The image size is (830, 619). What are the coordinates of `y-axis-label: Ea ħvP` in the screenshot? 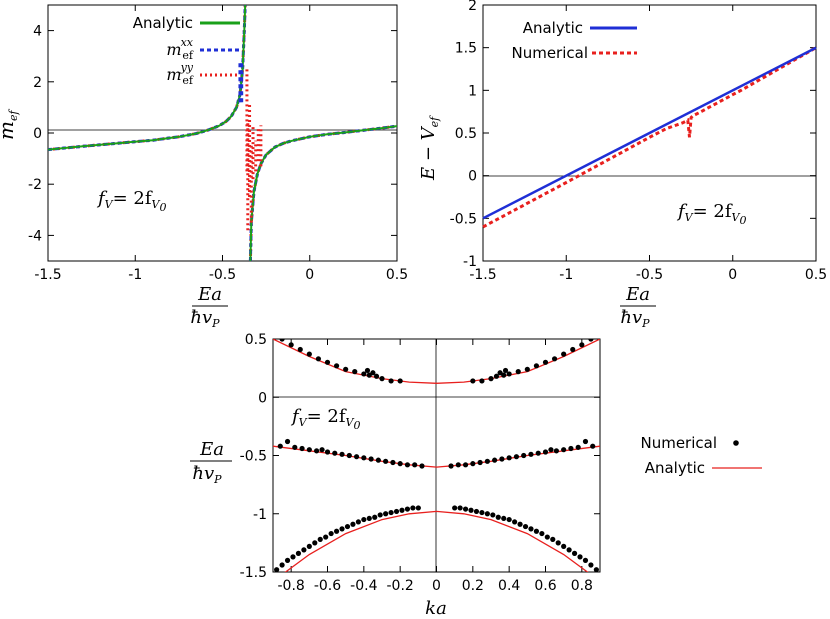 It's located at (211, 462).